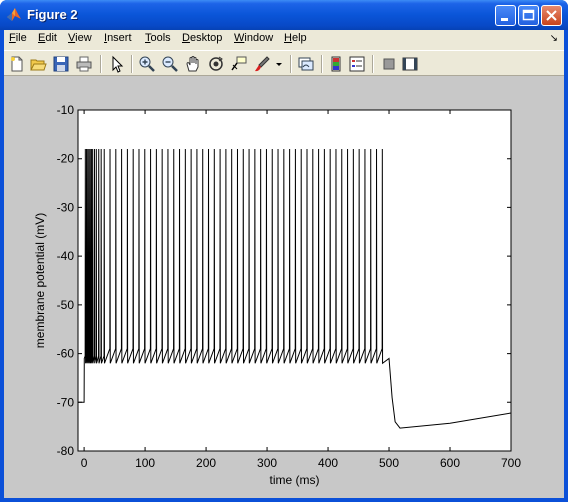 The width and height of the screenshot is (568, 502). Describe the element at coordinates (14, 14) in the screenshot. I see `matlab-logo-icon` at that location.